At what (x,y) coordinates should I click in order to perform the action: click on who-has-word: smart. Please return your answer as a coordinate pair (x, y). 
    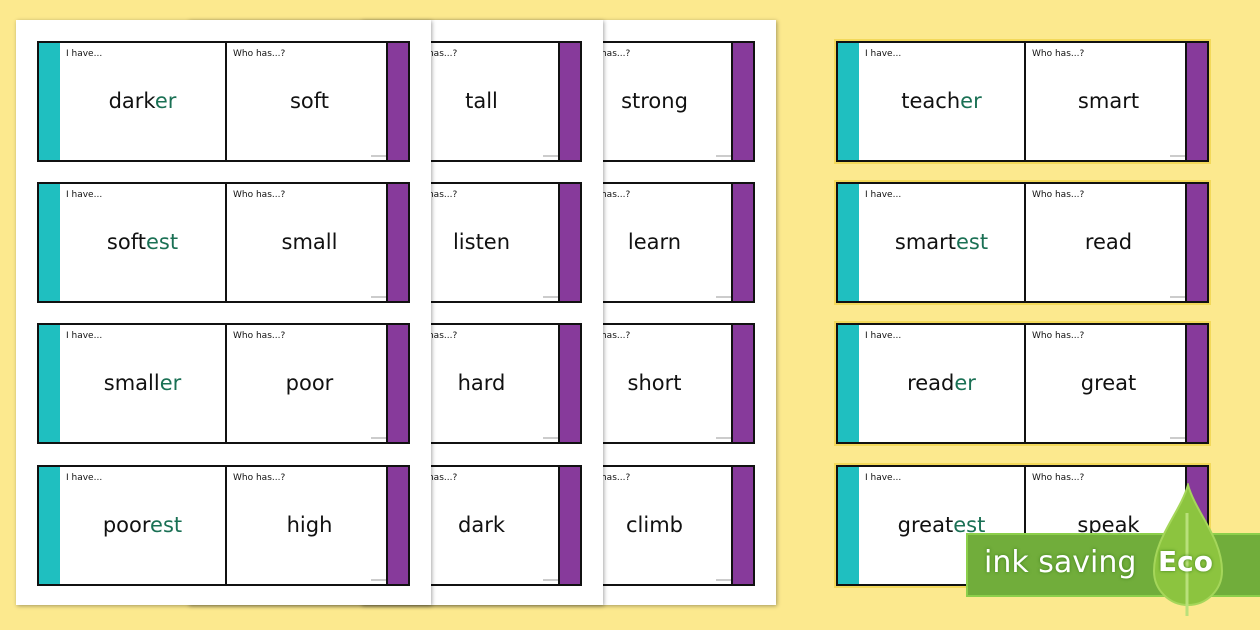
    Looking at the image, I should click on (1108, 101).